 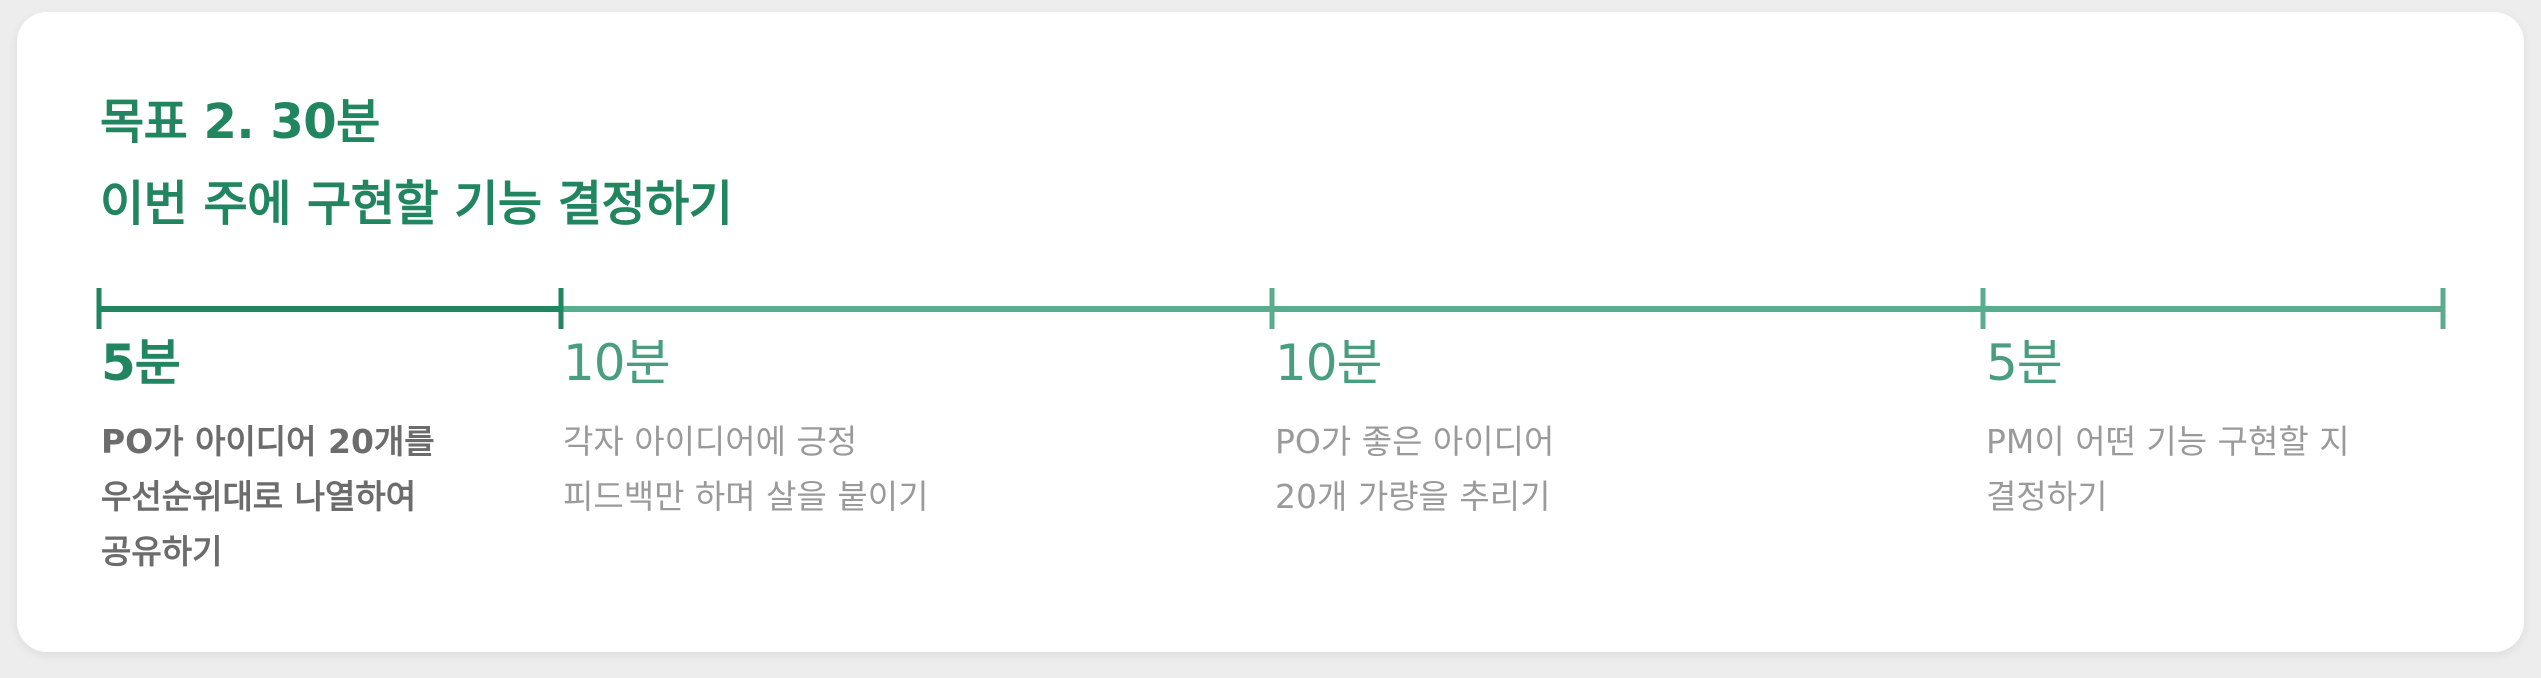 What do you see at coordinates (710, 441) in the screenshot?
I see `phase-description-line: 각자 아이디어에 긍정` at bounding box center [710, 441].